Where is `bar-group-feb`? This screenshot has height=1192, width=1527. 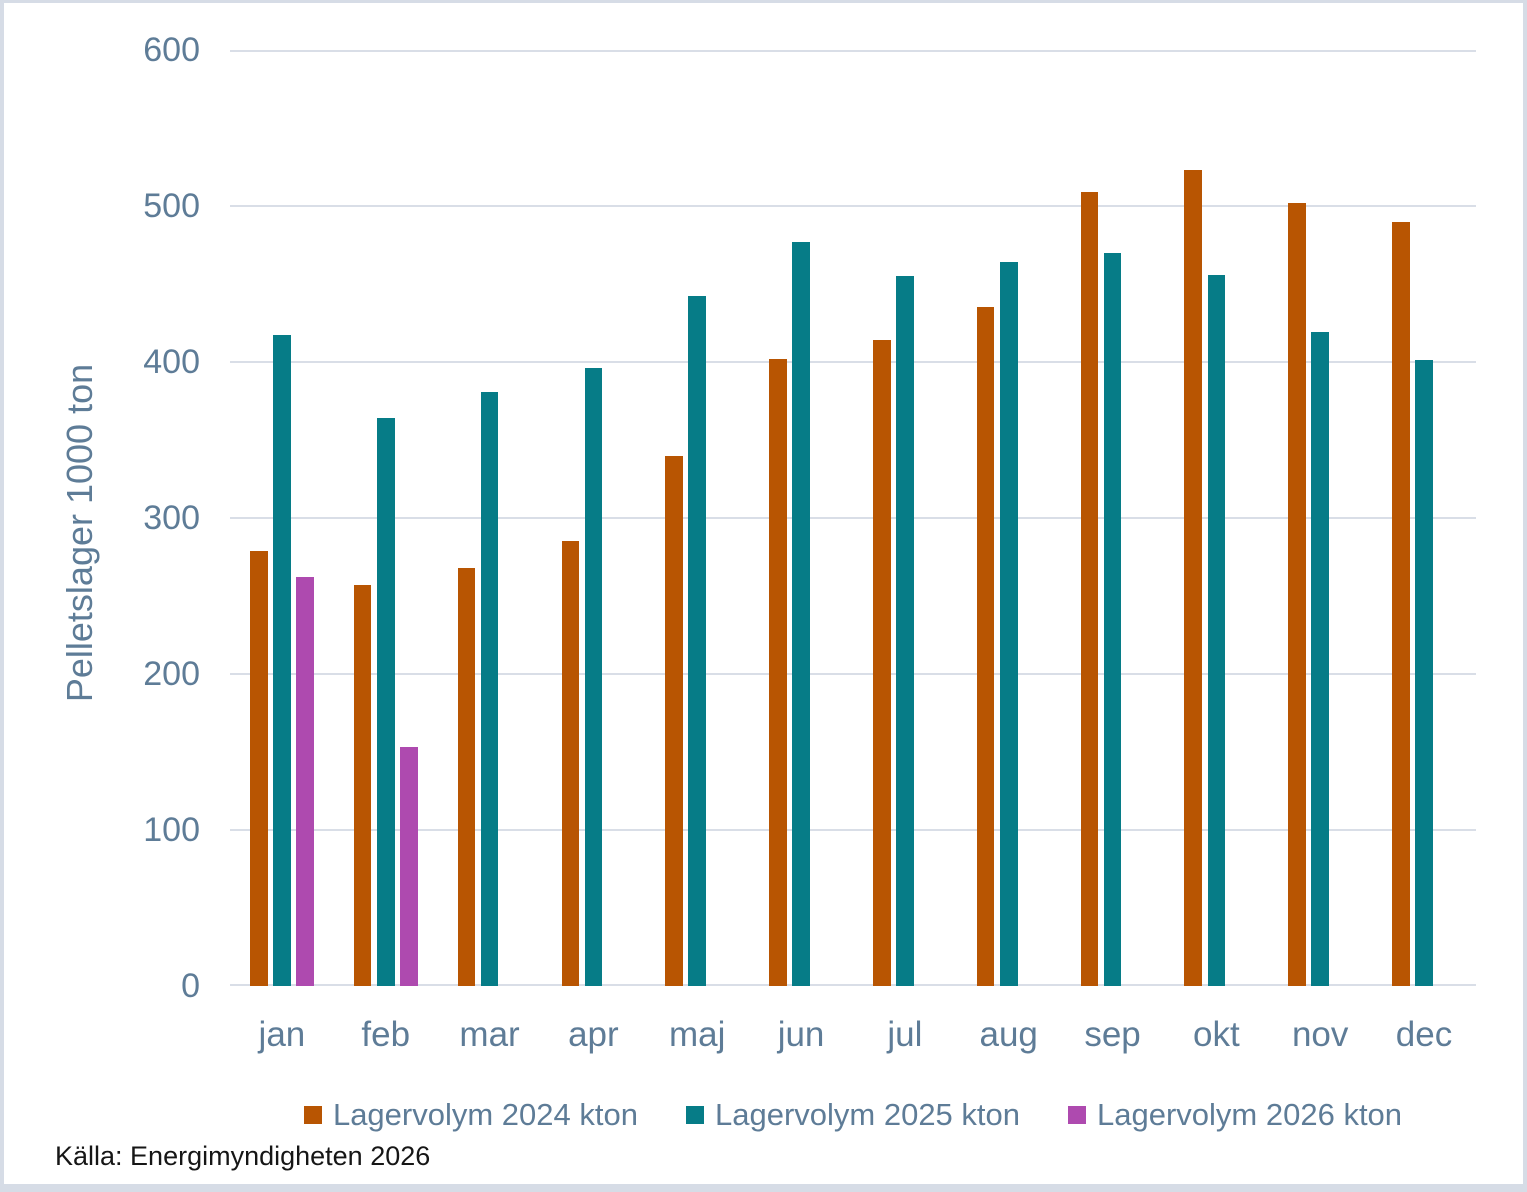 bar-group-feb is located at coordinates (386, 518).